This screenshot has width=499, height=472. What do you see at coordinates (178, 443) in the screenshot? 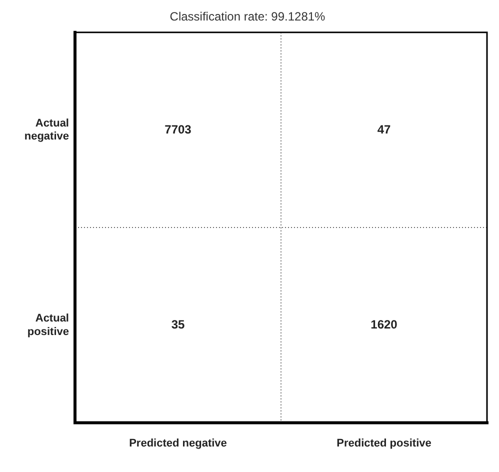
I see `x-tick-label: Predicted negative` at bounding box center [178, 443].